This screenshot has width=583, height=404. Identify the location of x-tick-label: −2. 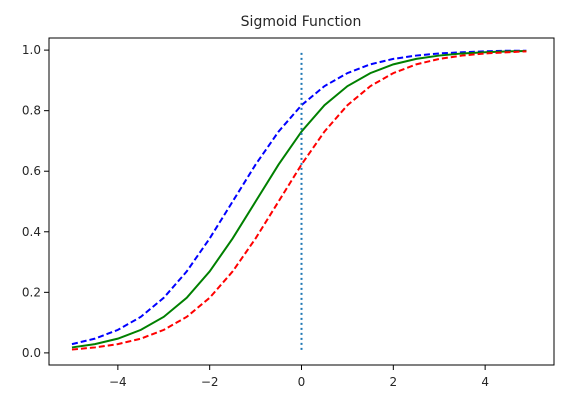
(210, 382).